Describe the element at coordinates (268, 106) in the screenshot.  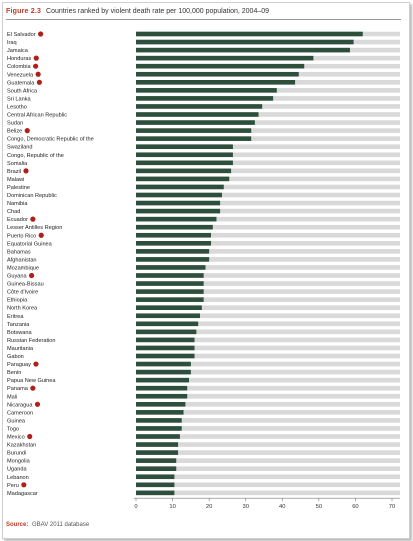
I see `bar-track-lesotho` at that location.